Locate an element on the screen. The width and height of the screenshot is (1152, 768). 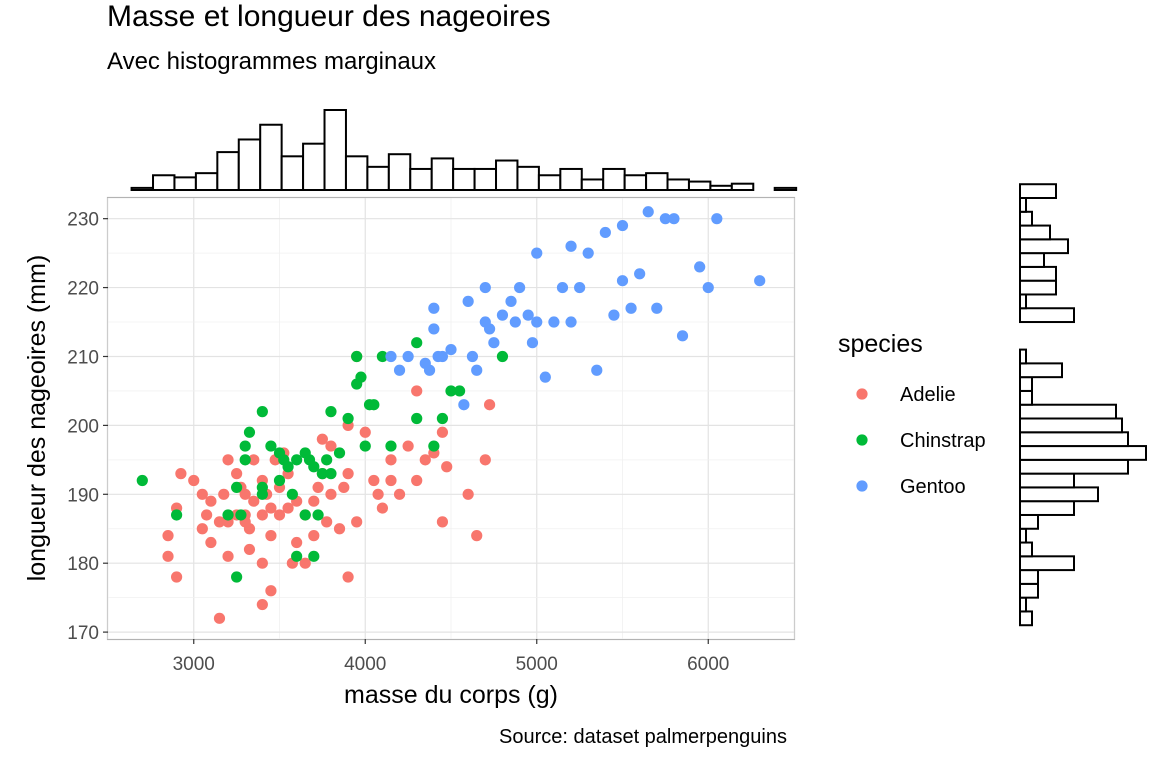
x-axis: 3000 4000 5000 6000 is located at coordinates (451, 657).